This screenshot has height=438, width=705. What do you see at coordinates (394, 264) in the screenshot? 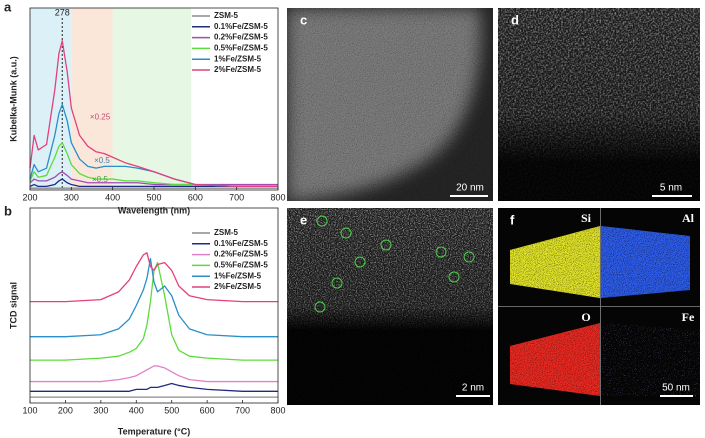
I see `atom-markers` at bounding box center [394, 264].